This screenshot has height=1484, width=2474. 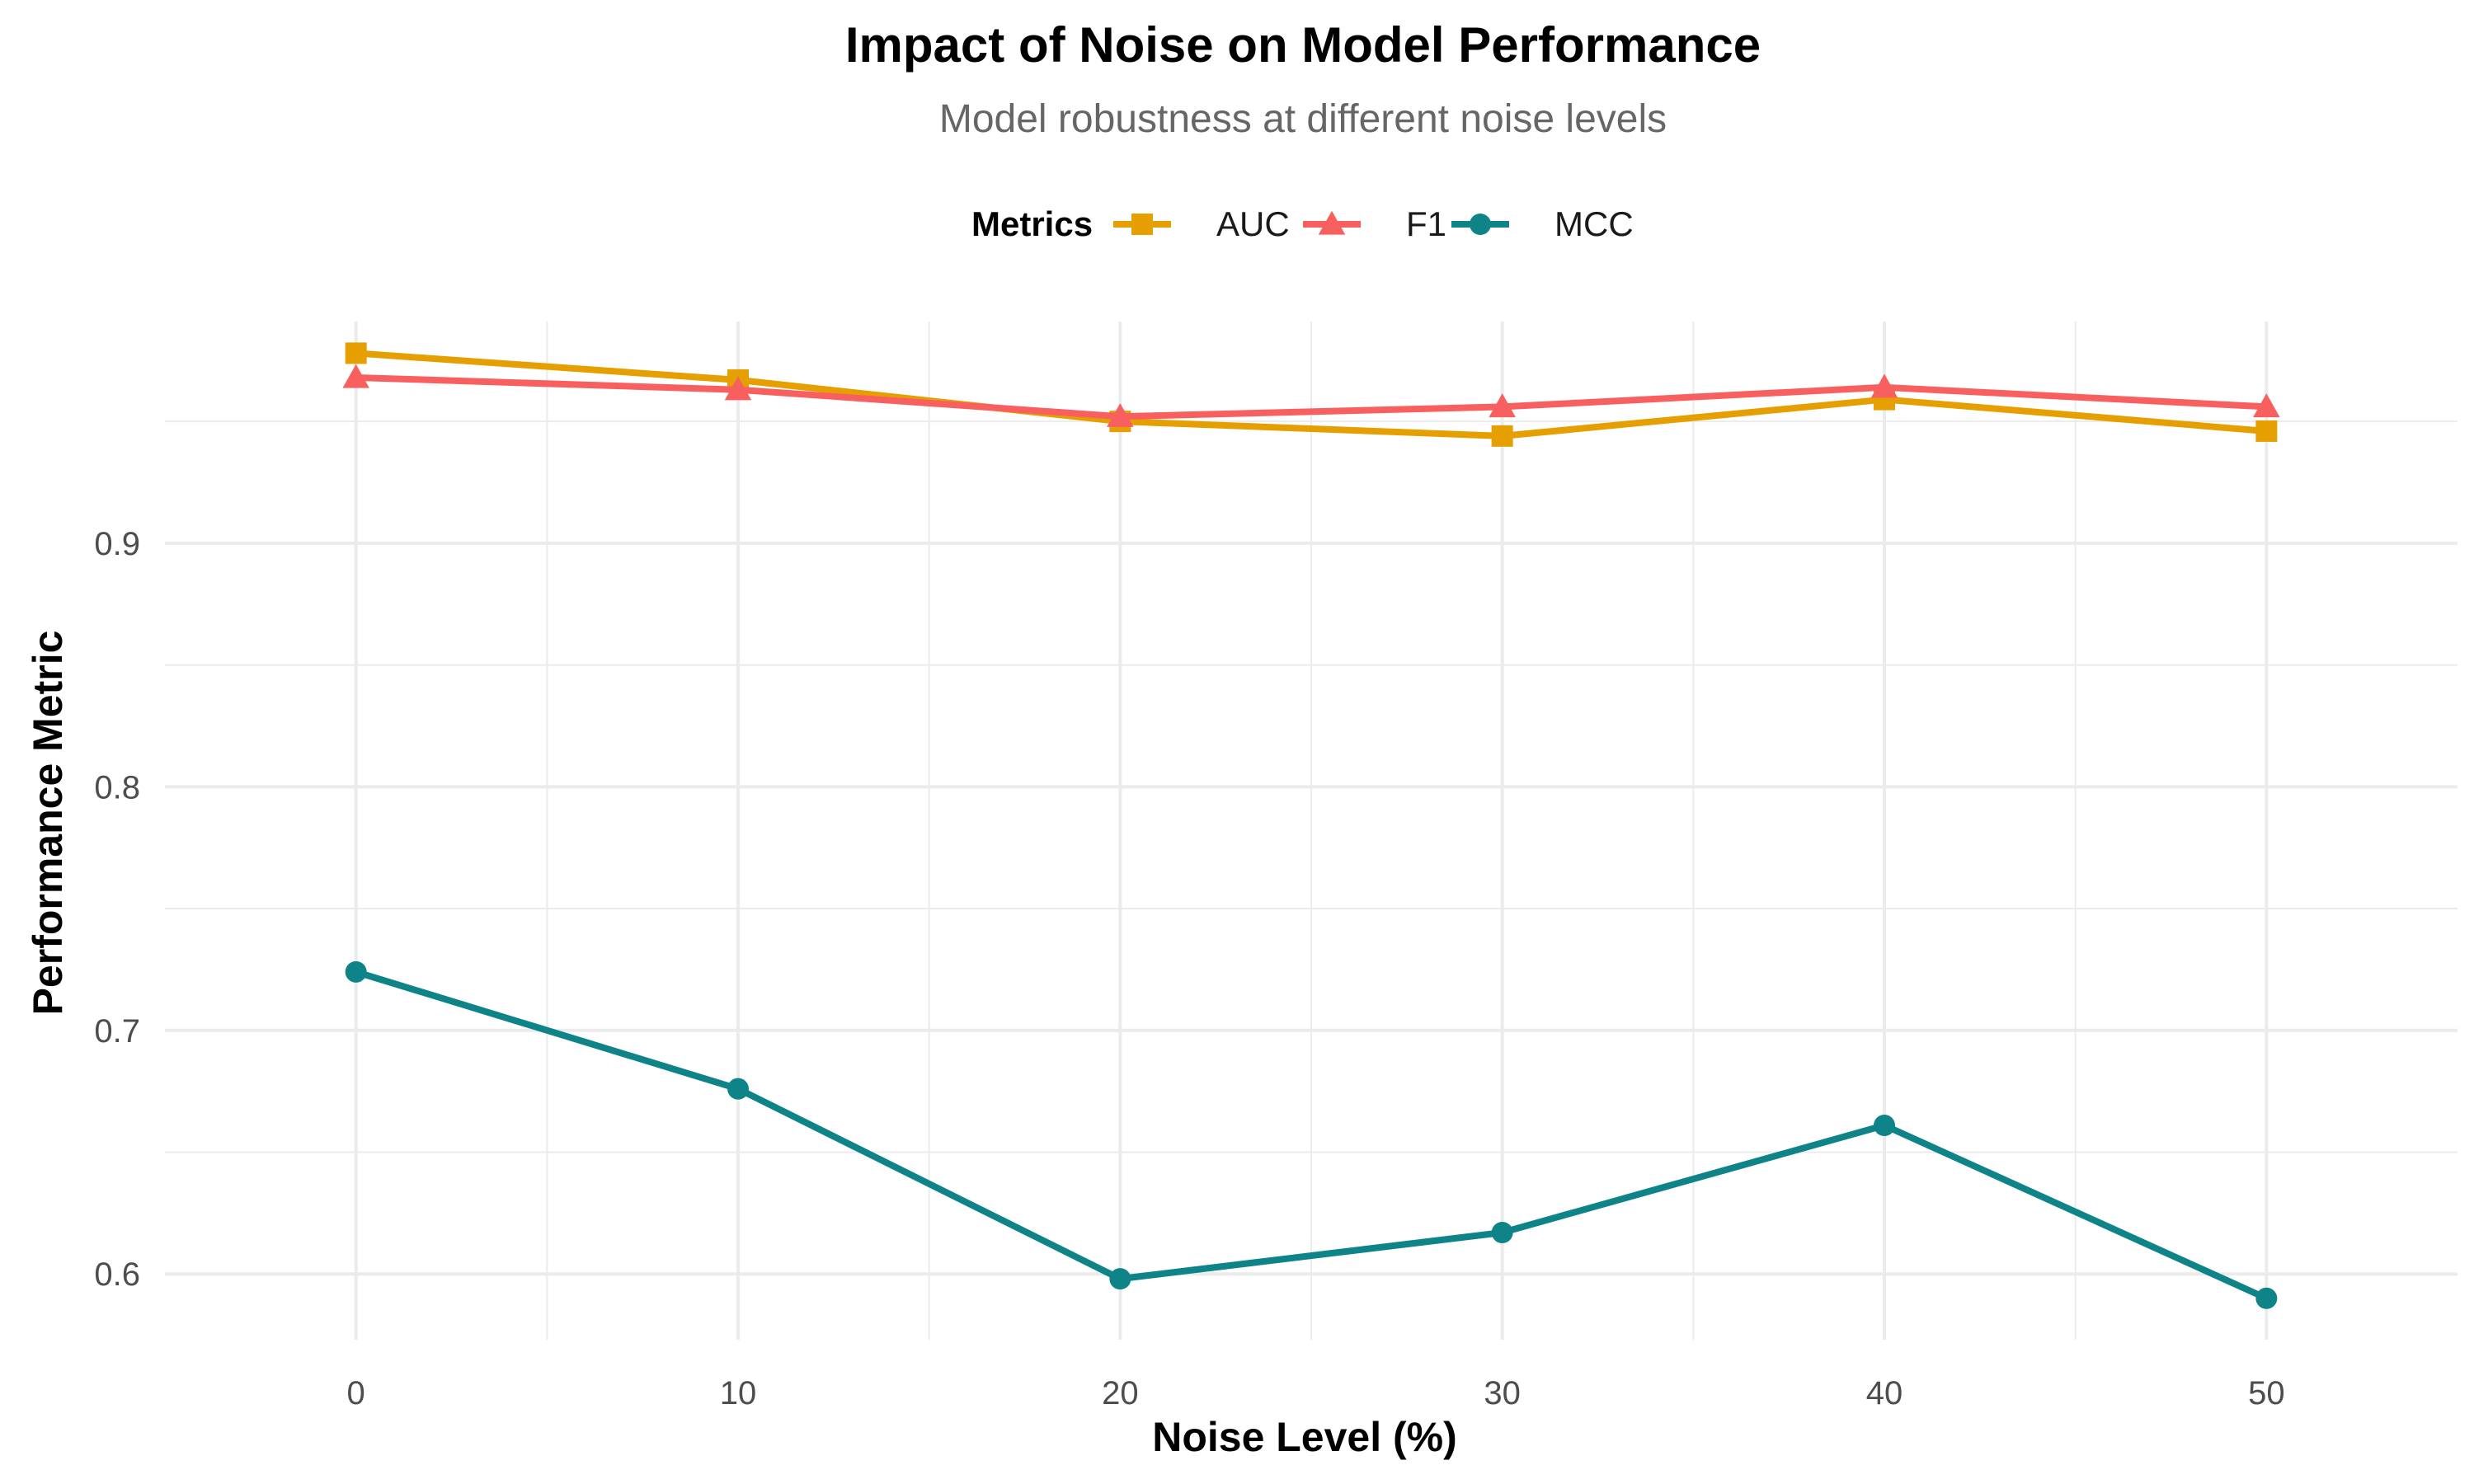 What do you see at coordinates (1374, 223) in the screenshot?
I see `legend-item-f1: F1` at bounding box center [1374, 223].